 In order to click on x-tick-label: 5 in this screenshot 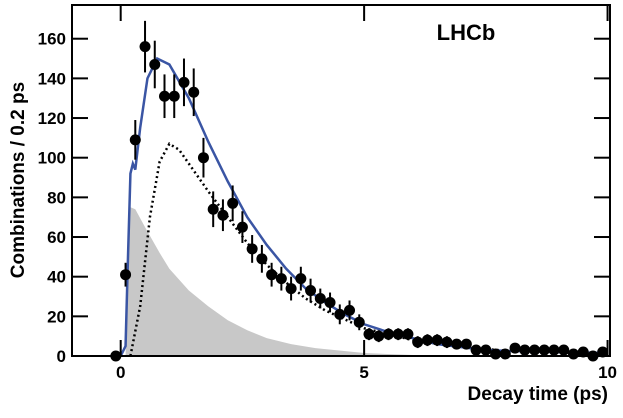, I will do `click(363, 372)`.